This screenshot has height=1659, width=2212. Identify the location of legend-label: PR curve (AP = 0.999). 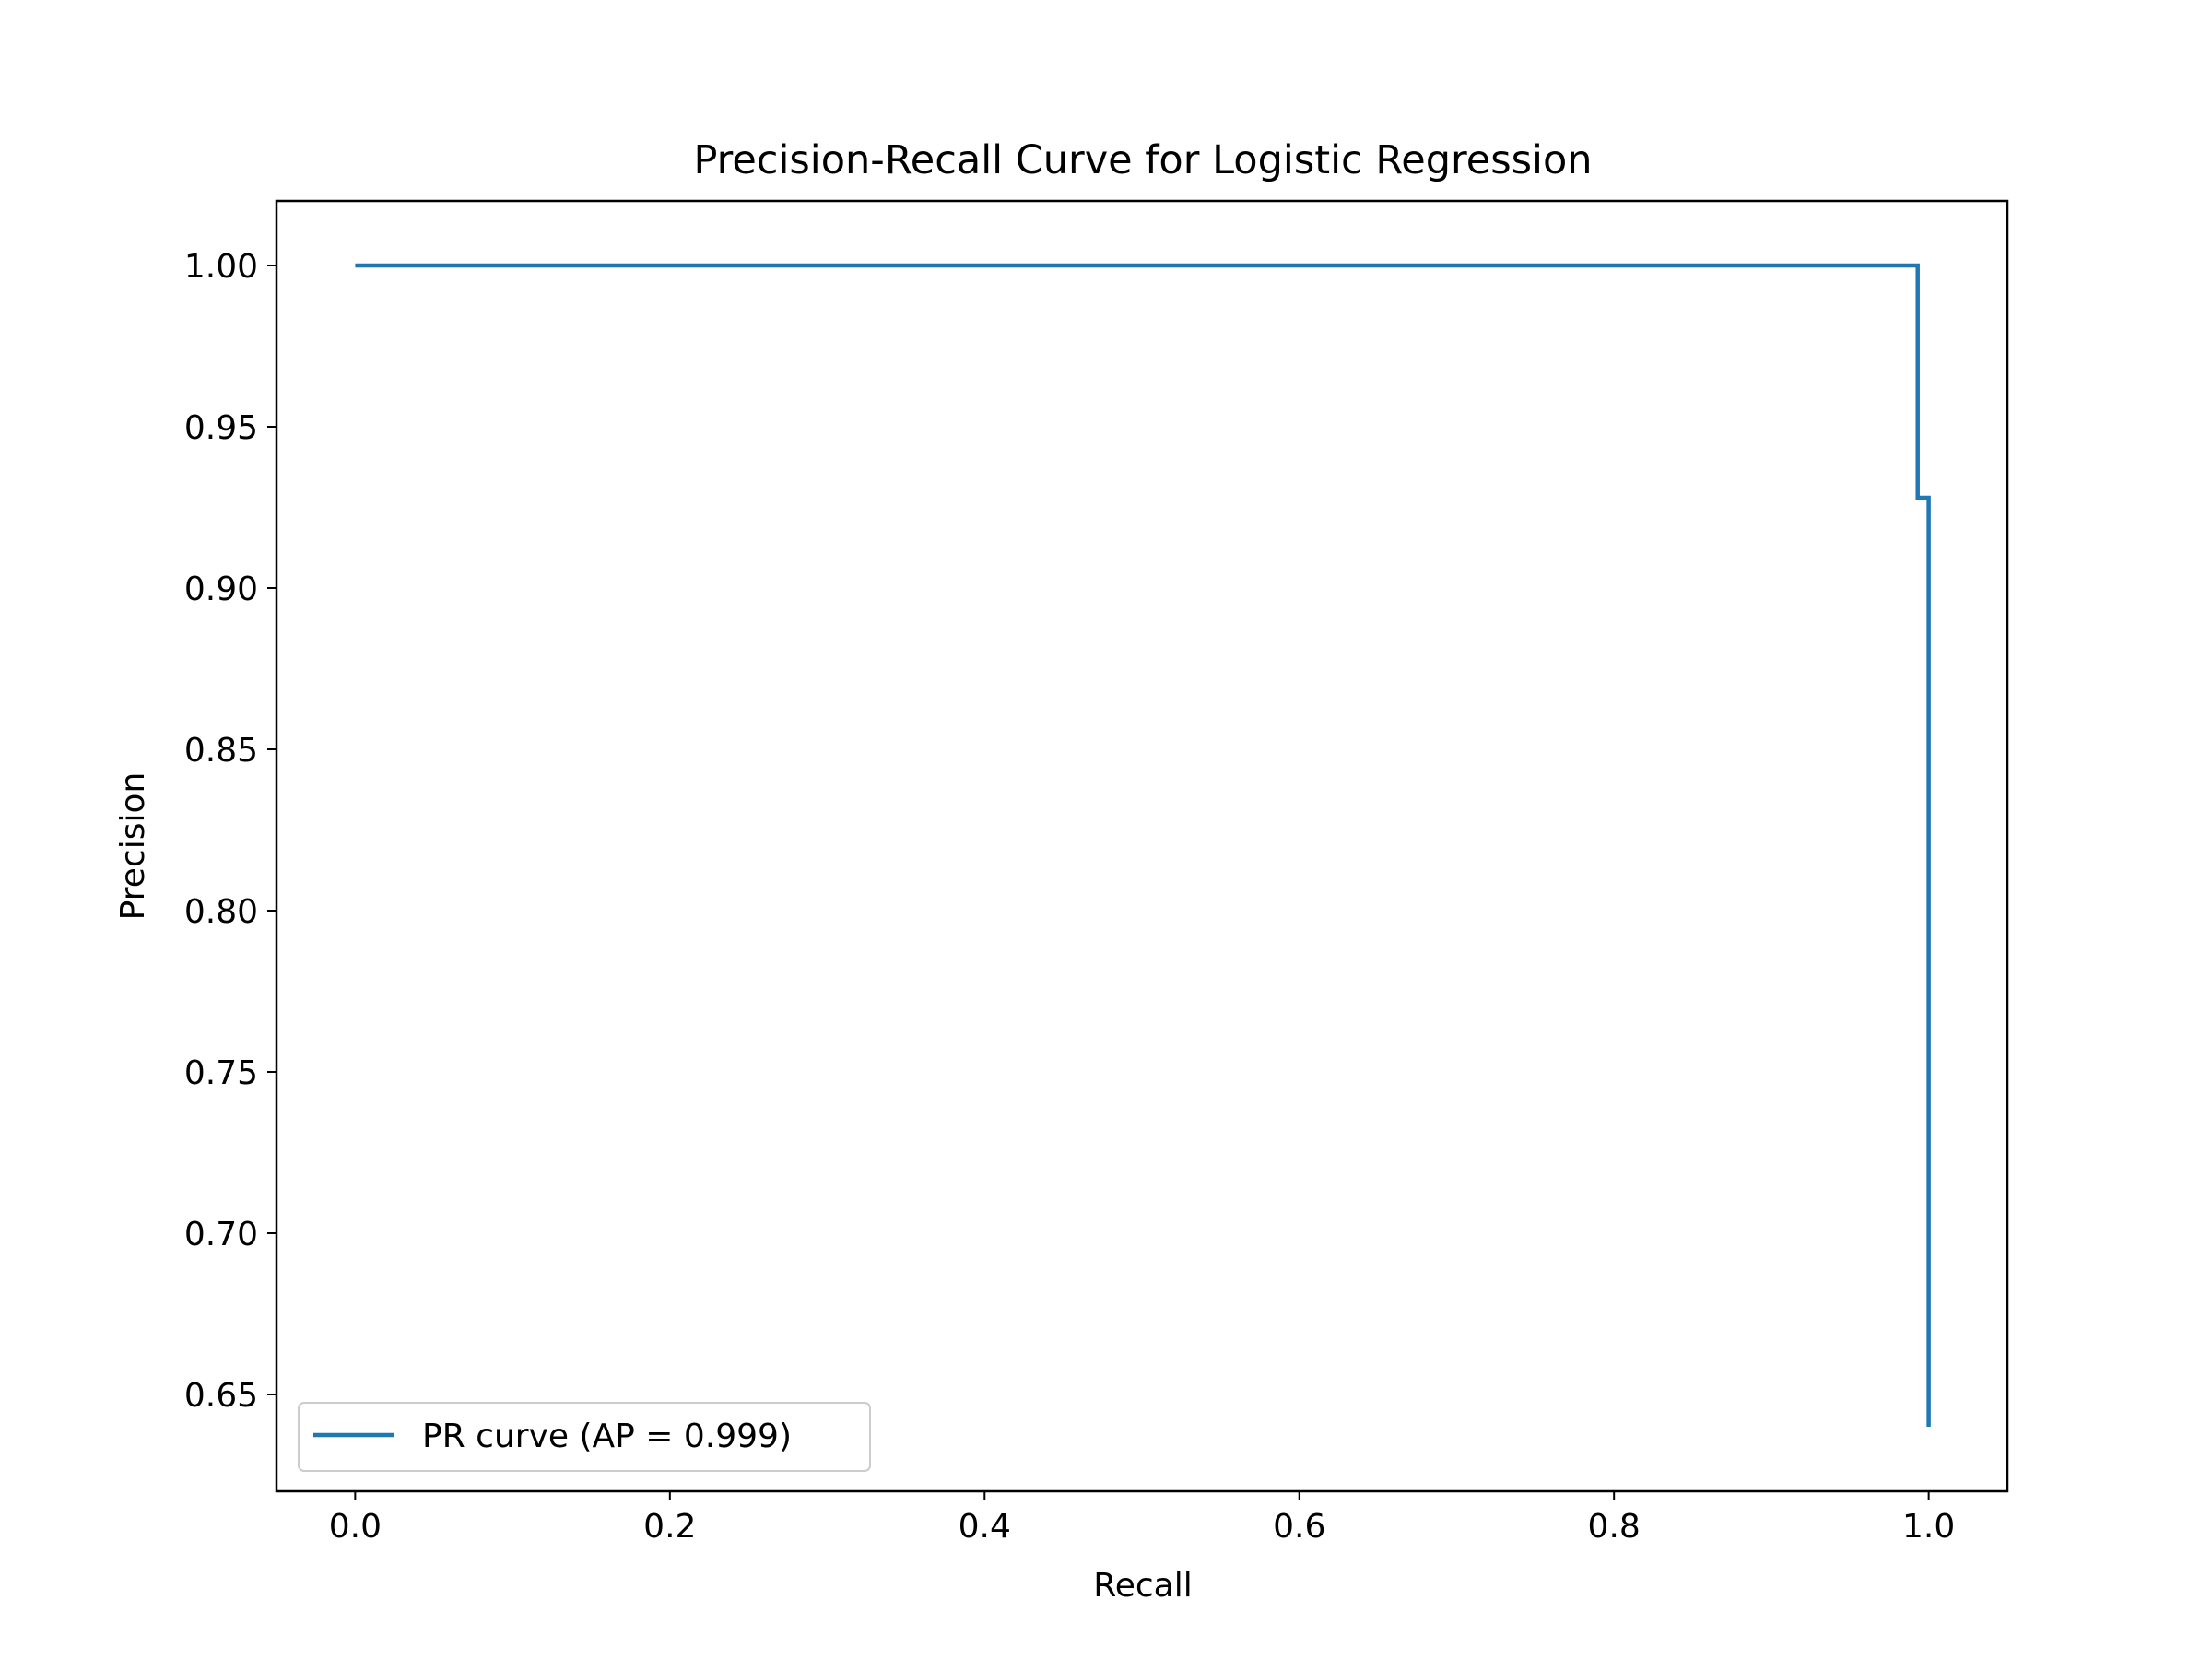
(607, 1436).